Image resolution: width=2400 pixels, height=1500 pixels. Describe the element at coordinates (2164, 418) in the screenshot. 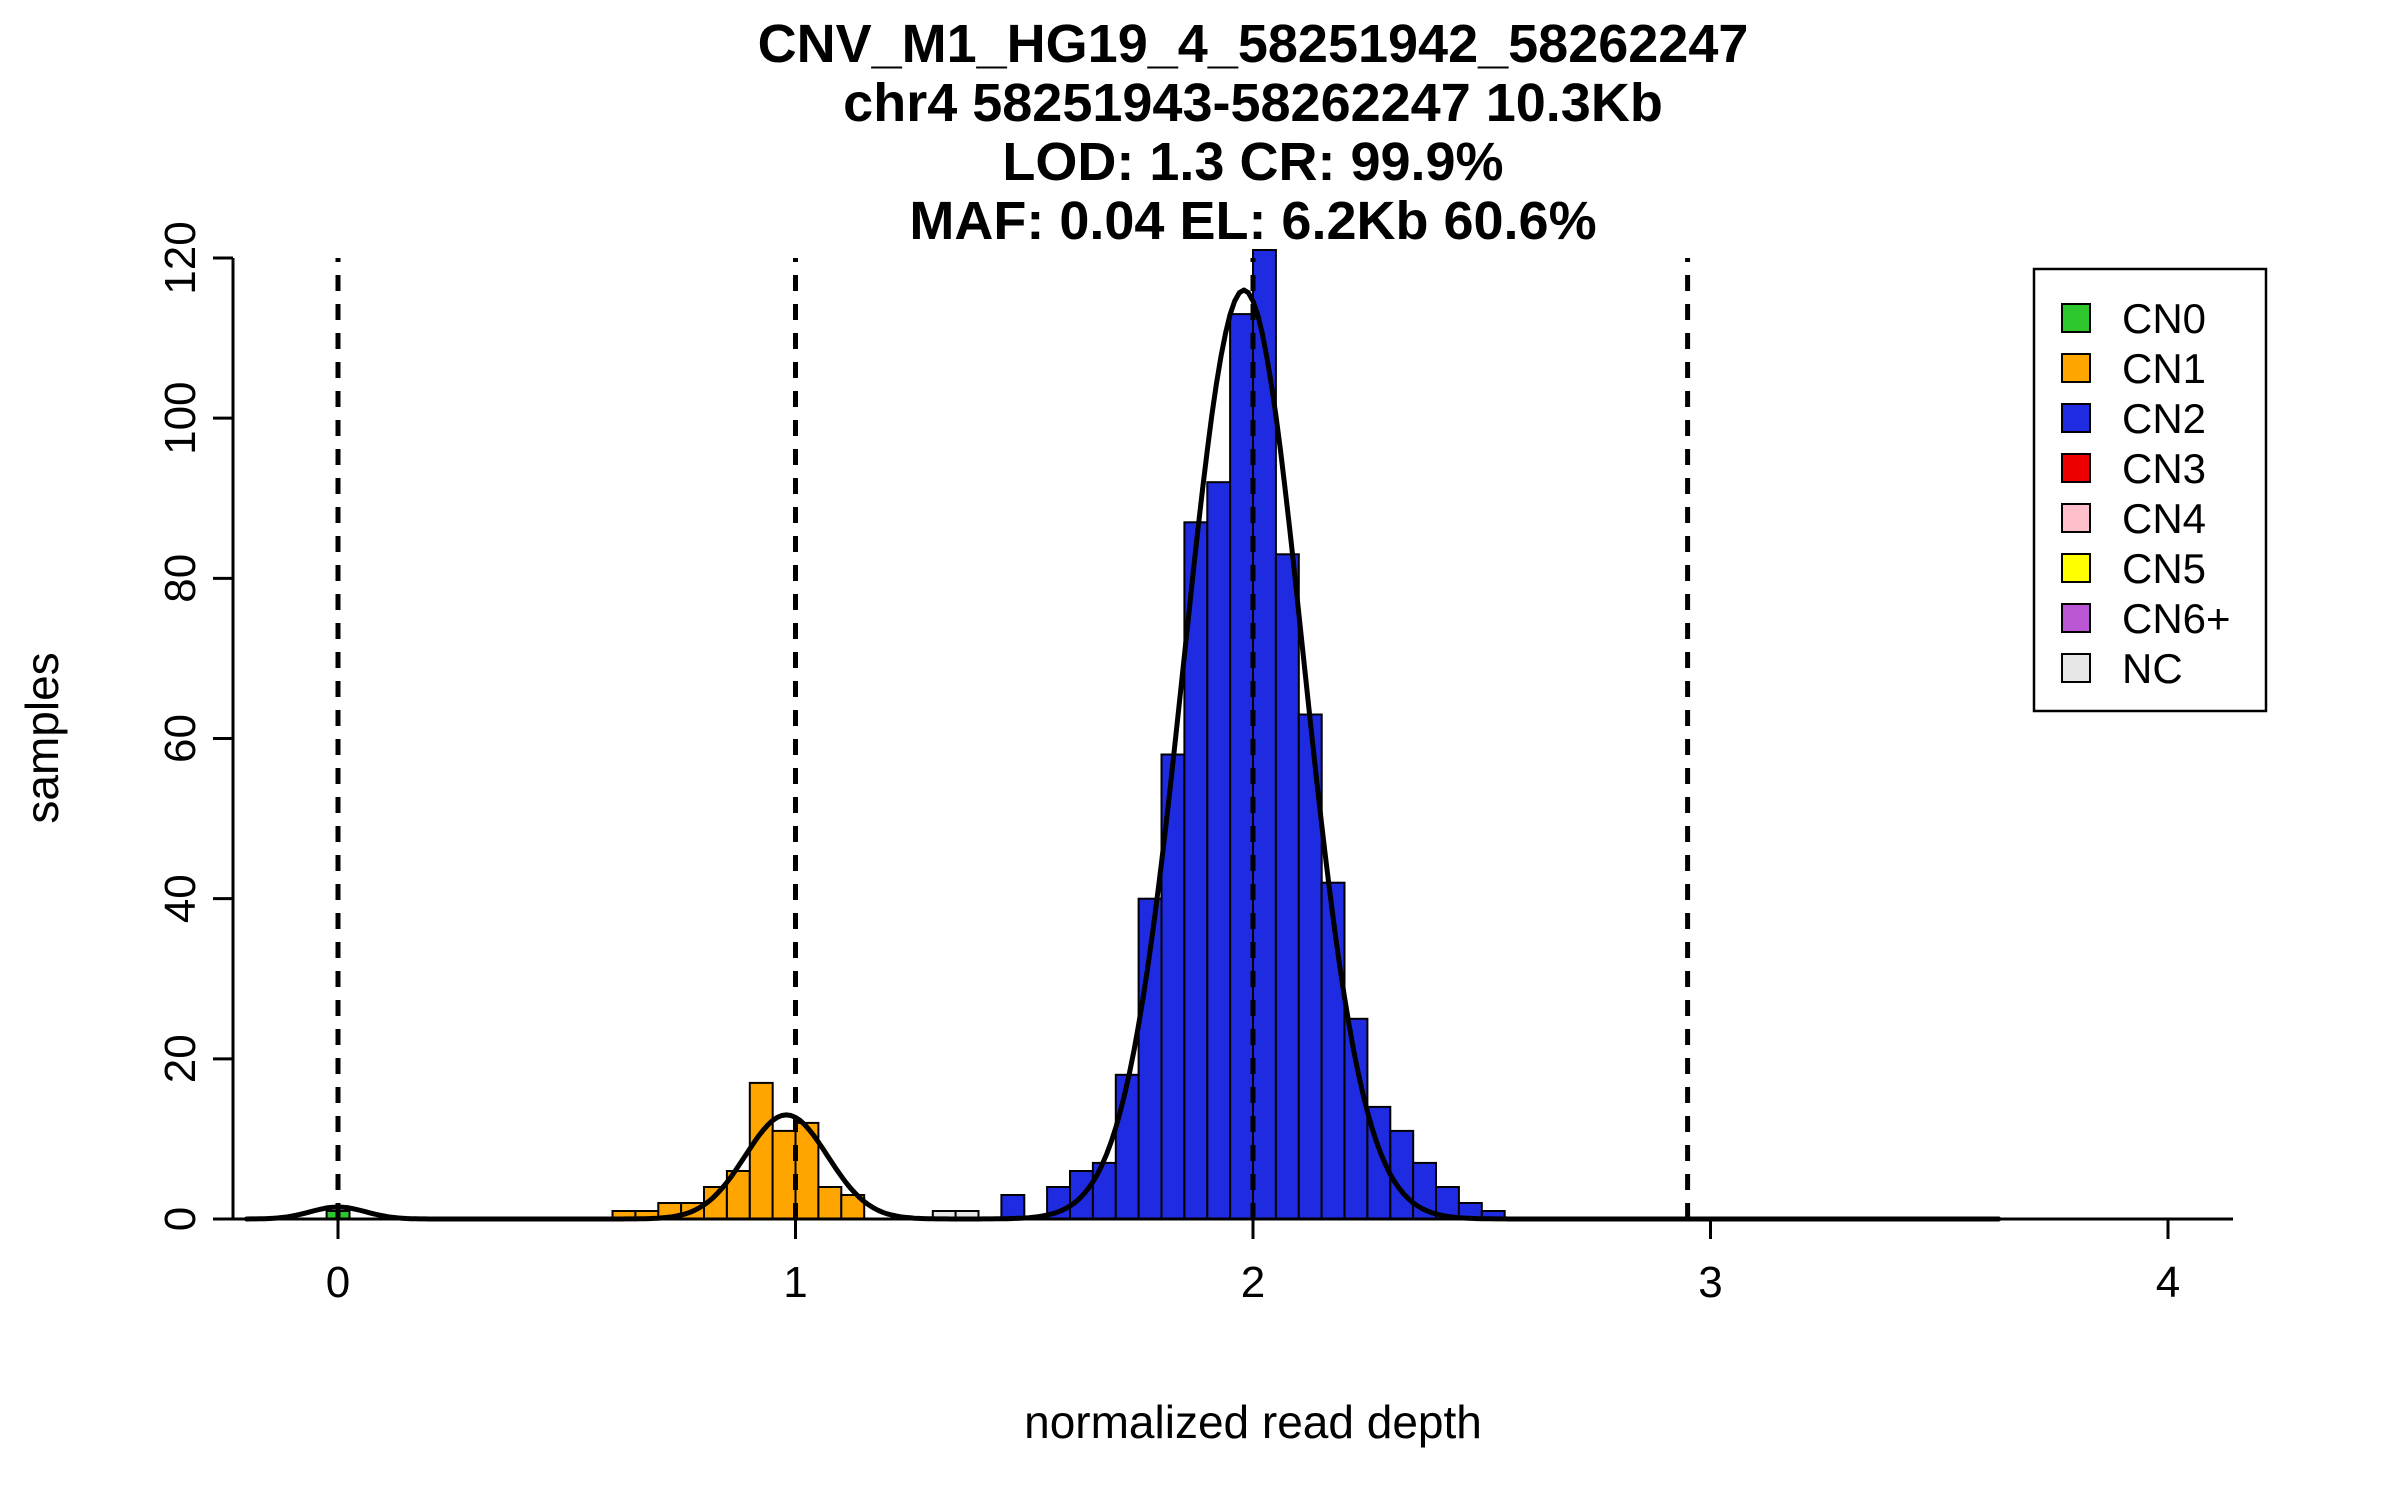

I see `legend-label: CN2` at that location.